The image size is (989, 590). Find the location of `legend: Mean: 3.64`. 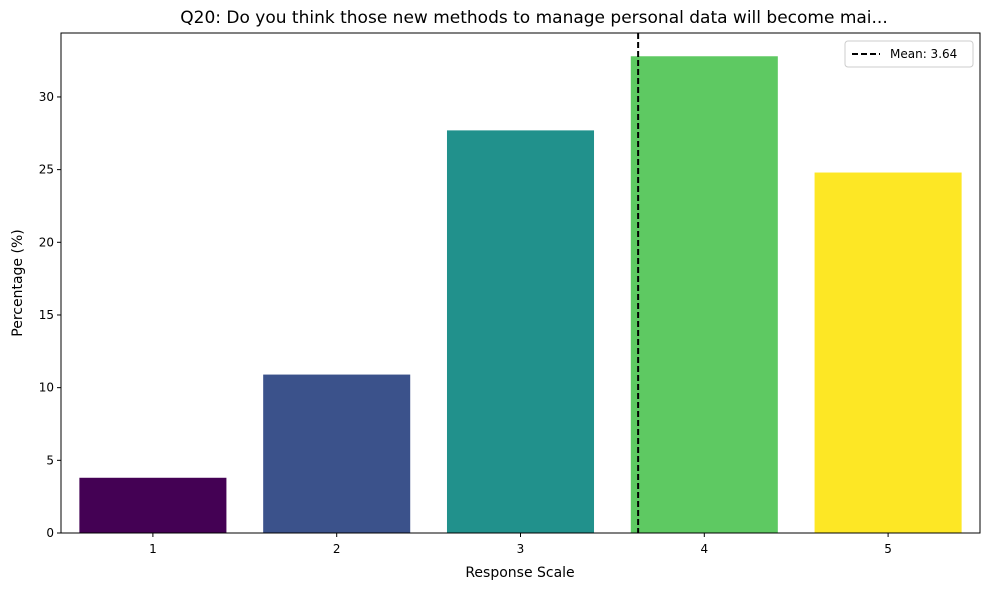

legend: Mean: 3.64 is located at coordinates (909, 54).